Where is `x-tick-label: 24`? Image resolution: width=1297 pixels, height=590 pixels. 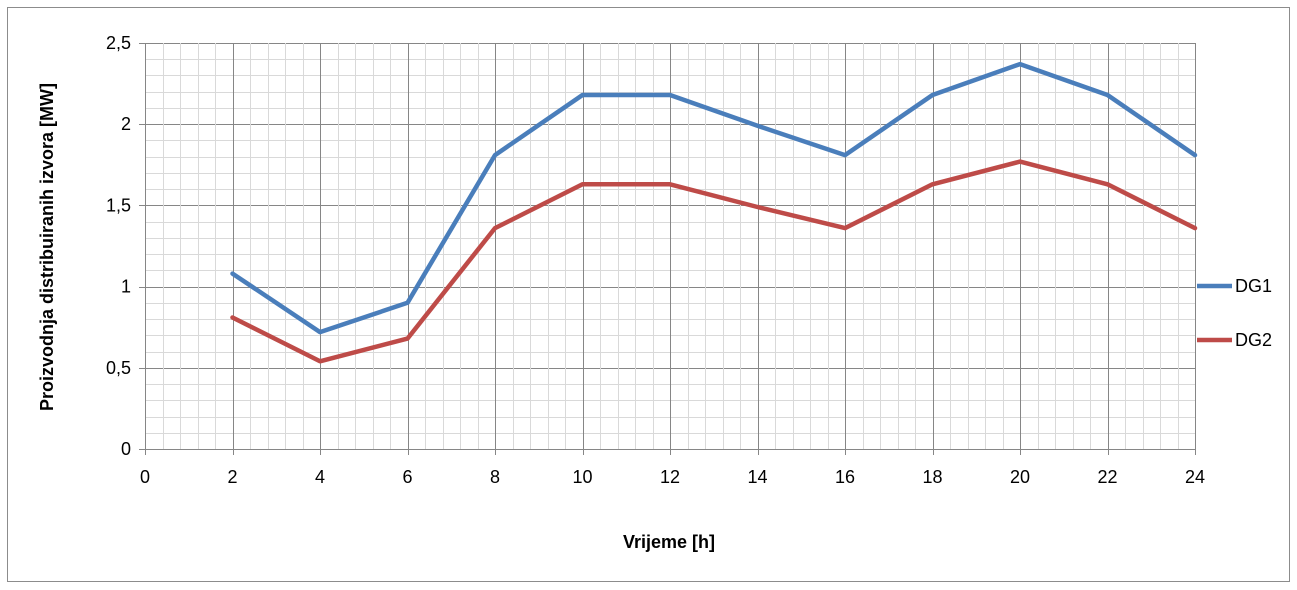
x-tick-label: 24 is located at coordinates (1195, 477).